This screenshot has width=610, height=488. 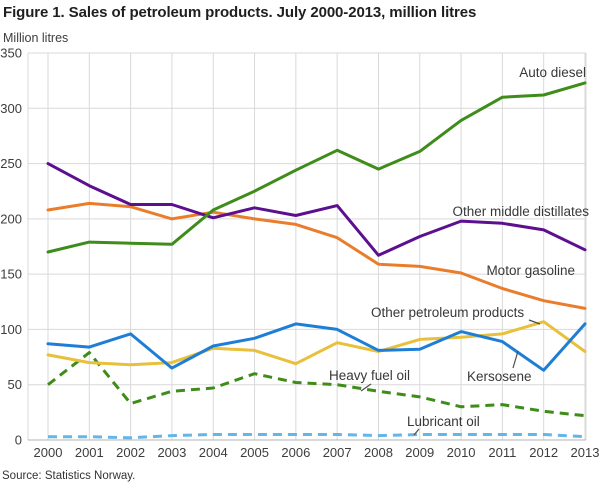 What do you see at coordinates (11, 53) in the screenshot?
I see `y-axis-tick-label: 350` at bounding box center [11, 53].